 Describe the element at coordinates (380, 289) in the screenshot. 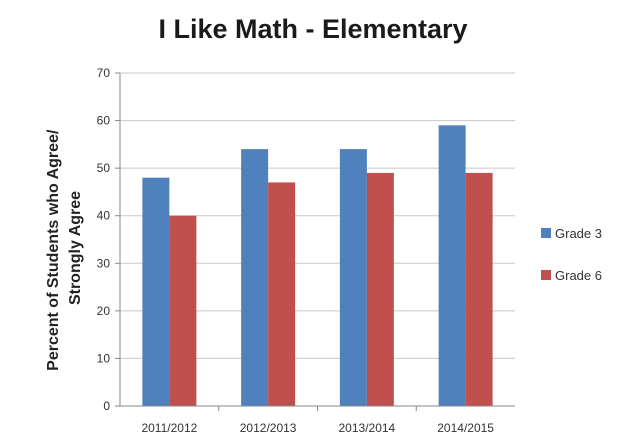

I see `bar-grade-6-2013-2014` at that location.